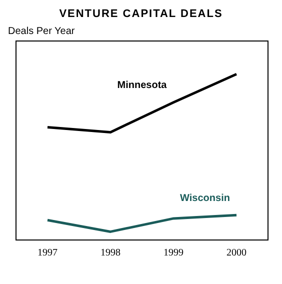 This screenshot has width=282, height=284. What do you see at coordinates (236, 253) in the screenshot?
I see `x-tick-label: 2000` at bounding box center [236, 253].